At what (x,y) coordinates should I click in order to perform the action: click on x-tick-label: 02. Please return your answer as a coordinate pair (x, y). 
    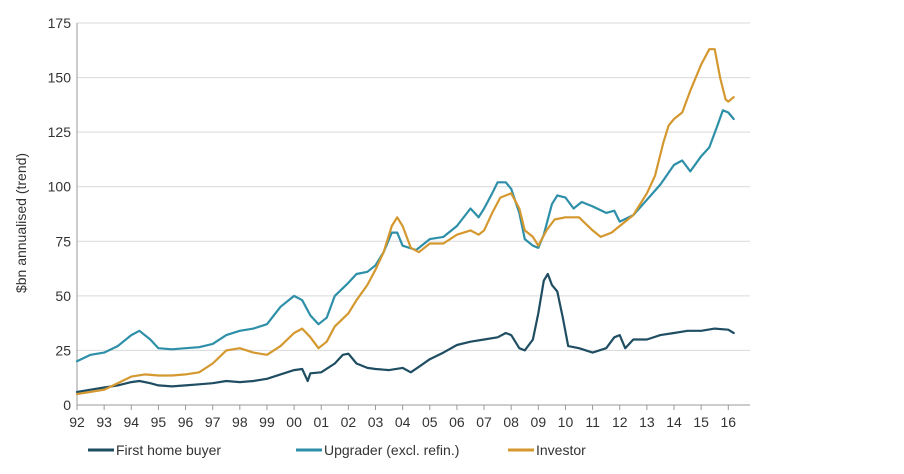
    Looking at the image, I should click on (349, 422).